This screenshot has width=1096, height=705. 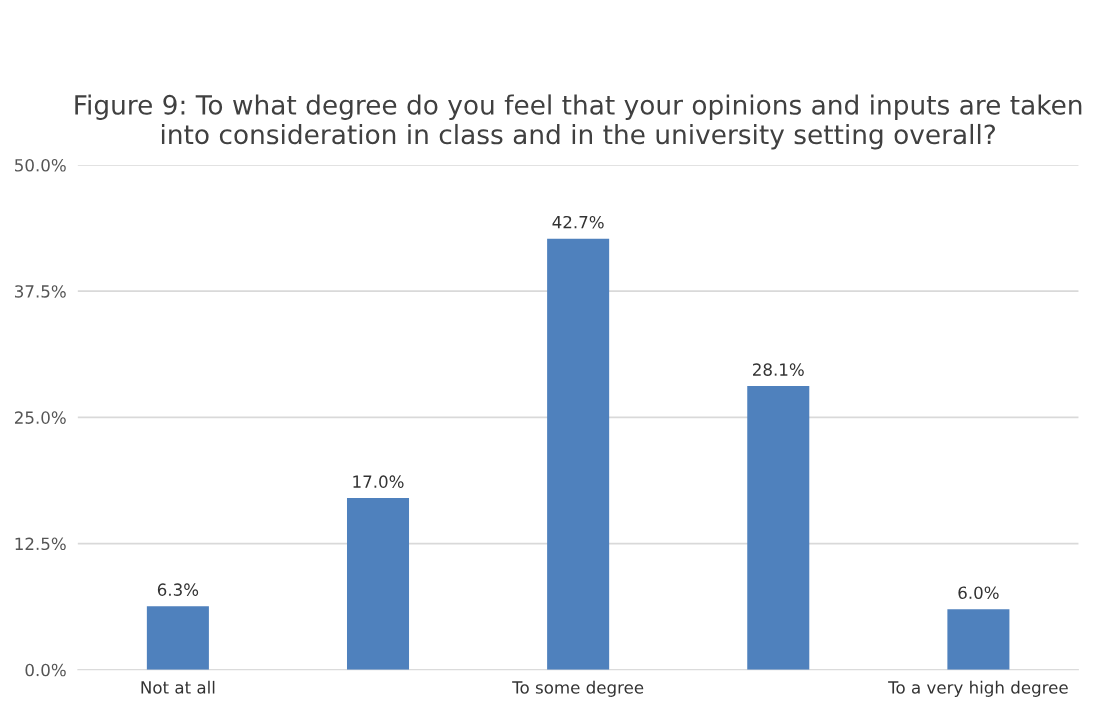 What do you see at coordinates (45, 670) in the screenshot?
I see `y-tick-label: 0.0%` at bounding box center [45, 670].